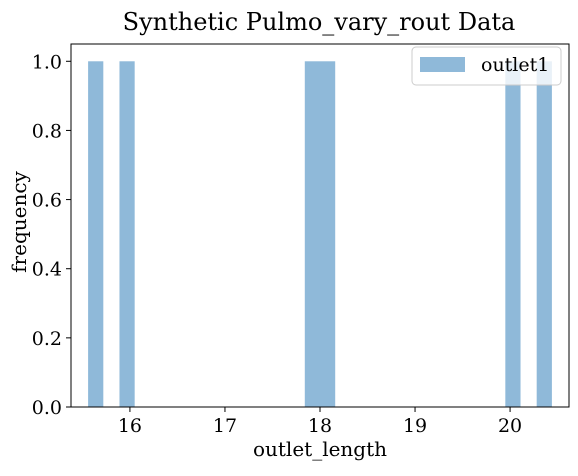 Image resolution: width=578 pixels, height=476 pixels. Describe the element at coordinates (319, 22) in the screenshot. I see `chart-title: Synthetic Pulmo_vary_rout Data` at that location.